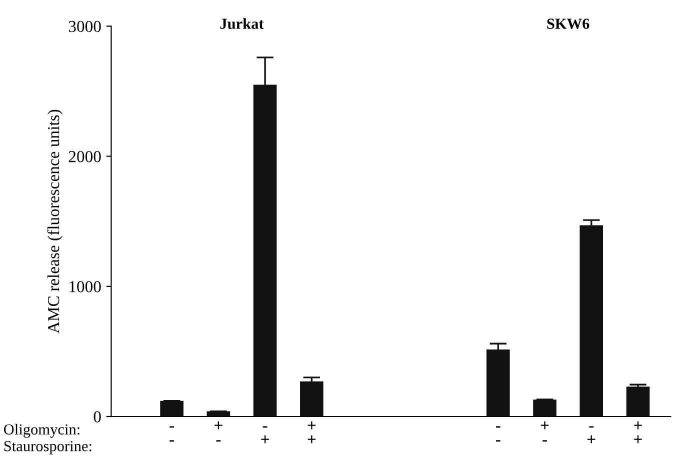  I want to click on y-tick-label: 3000, so click(84, 26).